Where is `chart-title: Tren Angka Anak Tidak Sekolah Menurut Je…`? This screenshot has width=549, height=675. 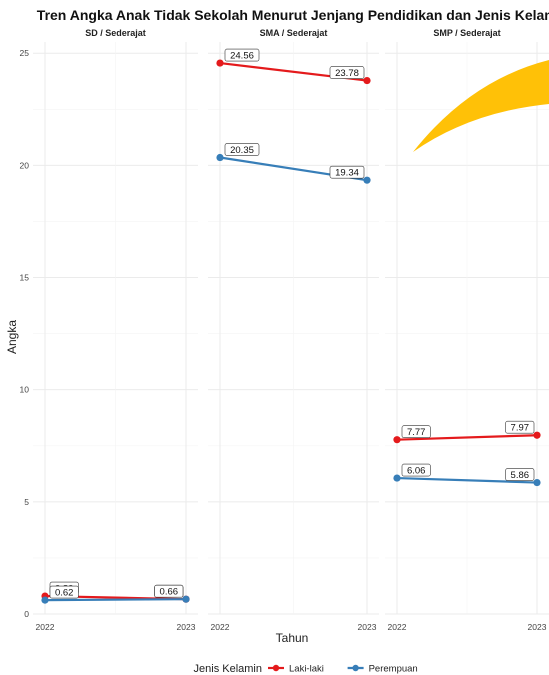
chart-title: Tren Angka Anak Tidak Sekolah Menurut Je… is located at coordinates (293, 15).